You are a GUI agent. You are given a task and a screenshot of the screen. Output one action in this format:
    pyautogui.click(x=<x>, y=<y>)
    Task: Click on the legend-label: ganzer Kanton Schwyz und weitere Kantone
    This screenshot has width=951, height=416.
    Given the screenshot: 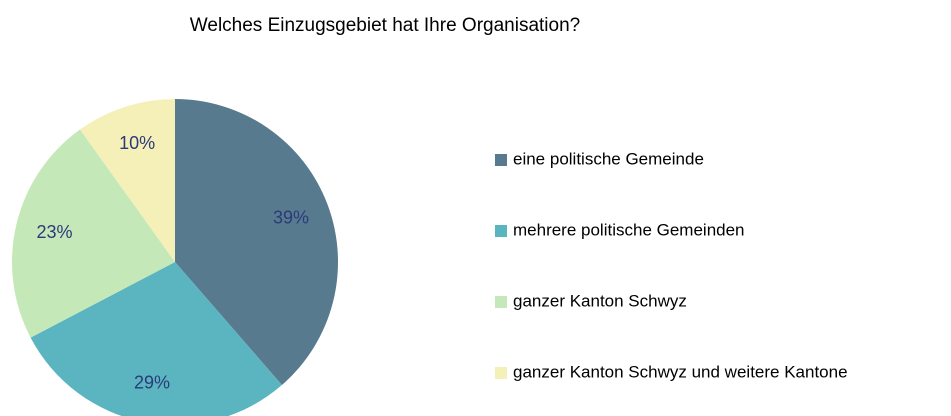 What is the action you would take?
    pyautogui.click(x=680, y=371)
    